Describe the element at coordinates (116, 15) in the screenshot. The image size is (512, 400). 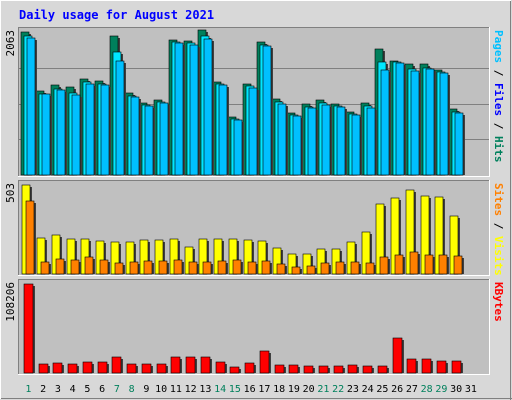
I see `chart-title: Daily usage for August 2021` at that location.